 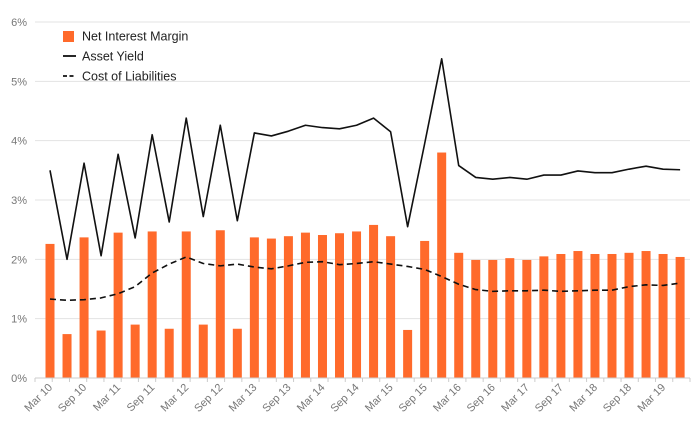 What do you see at coordinates (362, 379) in the screenshot?
I see `x-axis` at bounding box center [362, 379].